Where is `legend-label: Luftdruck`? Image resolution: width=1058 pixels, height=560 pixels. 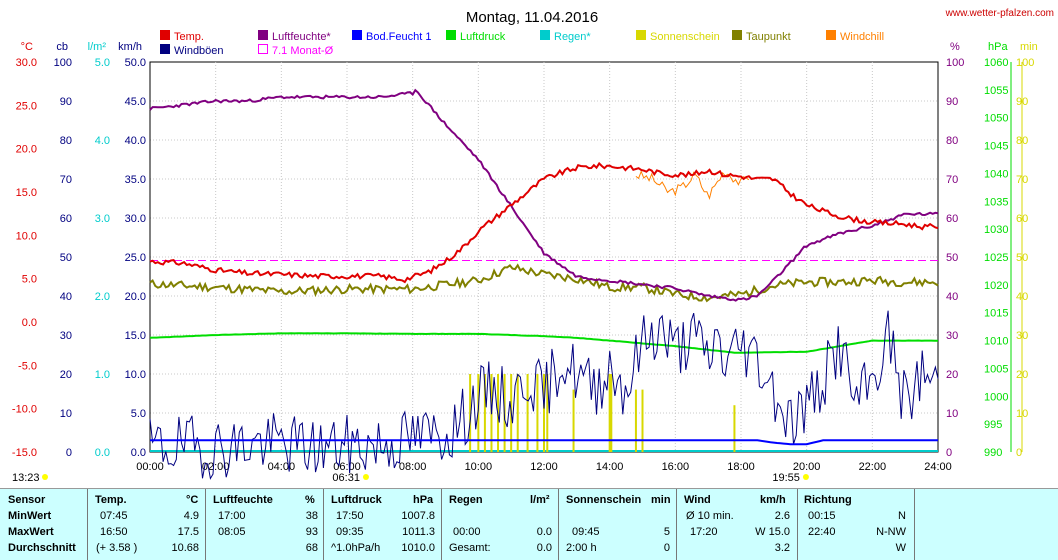
legend-label: Luftdruck is located at coordinates (483, 37).